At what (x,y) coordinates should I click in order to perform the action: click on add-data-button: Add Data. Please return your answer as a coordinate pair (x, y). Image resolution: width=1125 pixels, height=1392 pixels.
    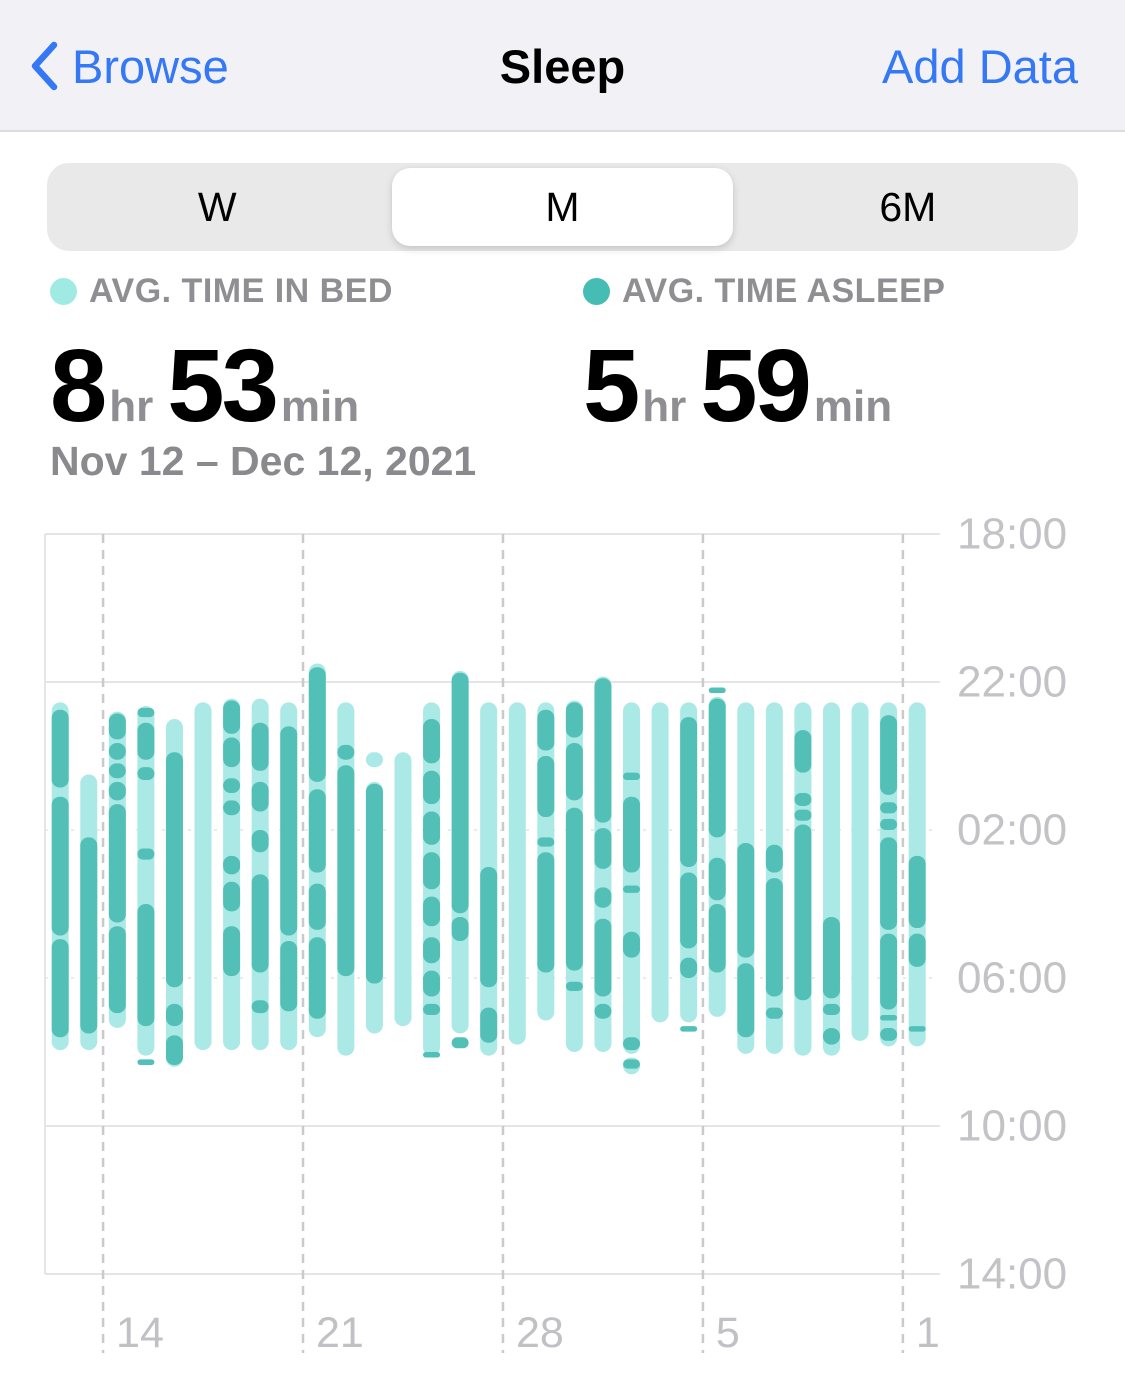
    Looking at the image, I should click on (980, 66).